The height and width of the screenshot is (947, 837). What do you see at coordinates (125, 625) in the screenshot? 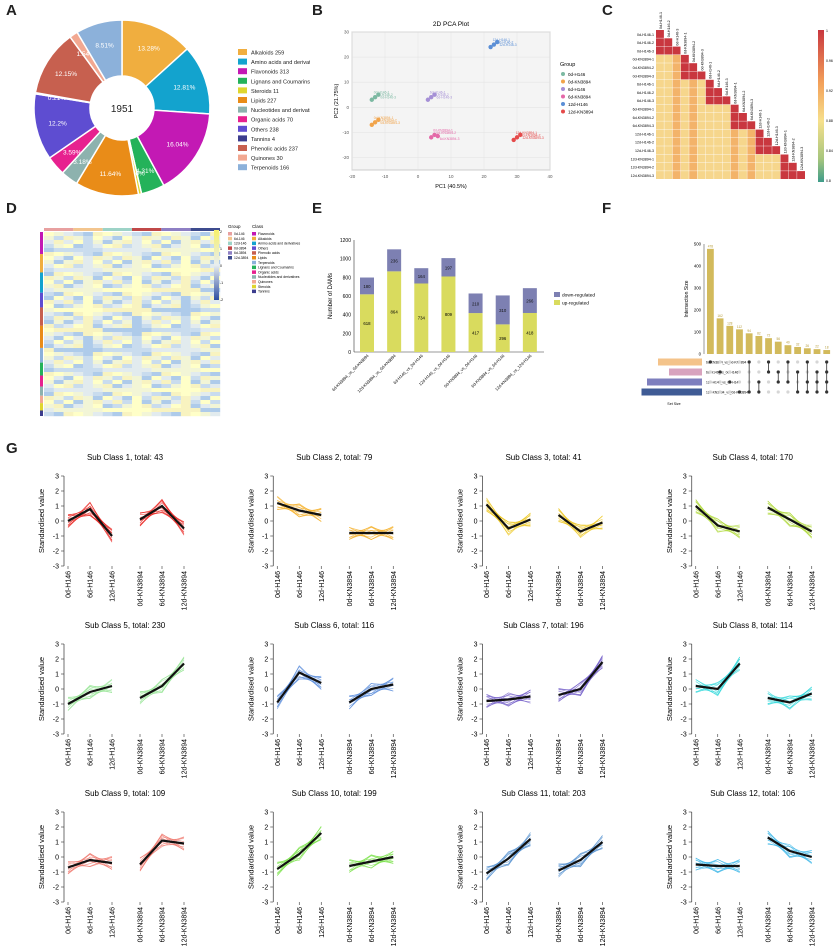
I see `line-panel-title-4: Sub Class 5, total: 230` at bounding box center [125, 625].